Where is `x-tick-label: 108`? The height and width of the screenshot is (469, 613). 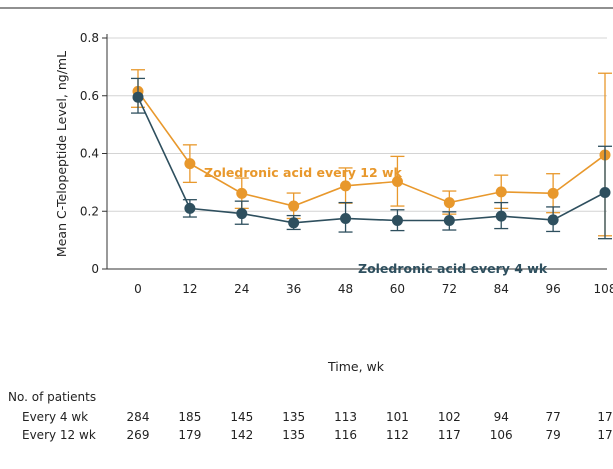 x-tick-label: 108 is located at coordinates (603, 289).